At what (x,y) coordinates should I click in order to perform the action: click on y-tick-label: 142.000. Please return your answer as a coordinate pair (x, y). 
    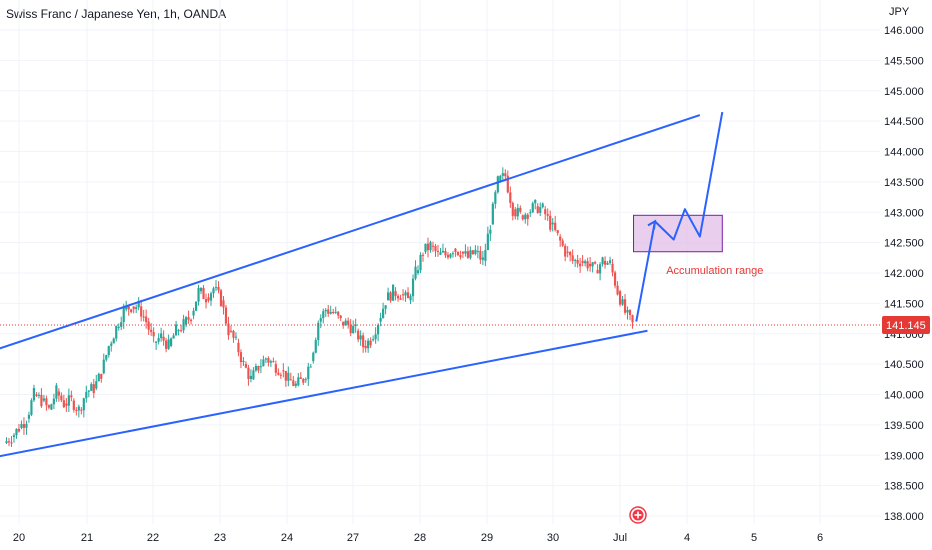
    Looking at the image, I should click on (904, 274).